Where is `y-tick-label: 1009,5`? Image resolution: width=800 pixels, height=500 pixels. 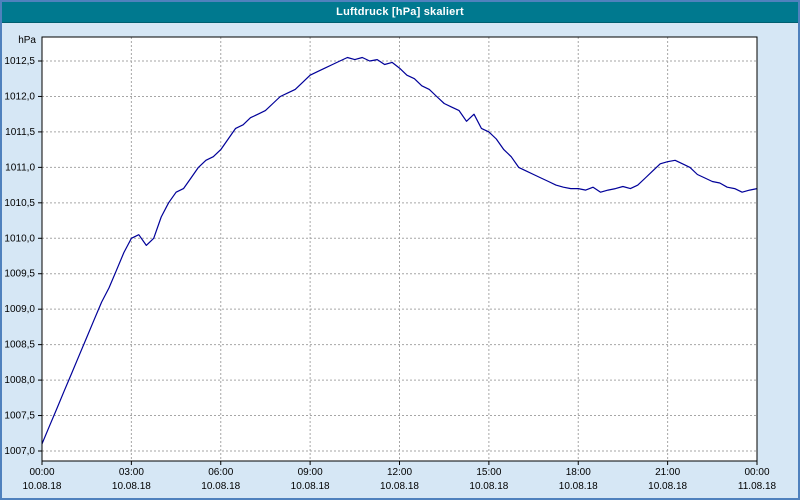
y-tick-label: 1009,5 is located at coordinates (19, 274).